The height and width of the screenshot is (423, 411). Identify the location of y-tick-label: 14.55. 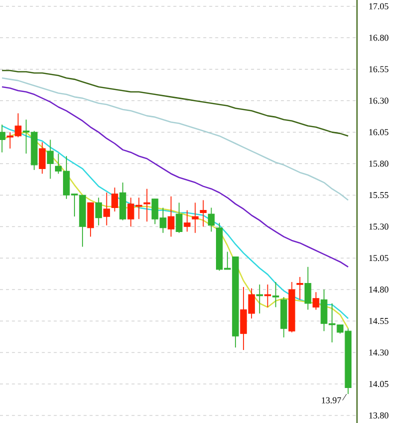
(378, 321).